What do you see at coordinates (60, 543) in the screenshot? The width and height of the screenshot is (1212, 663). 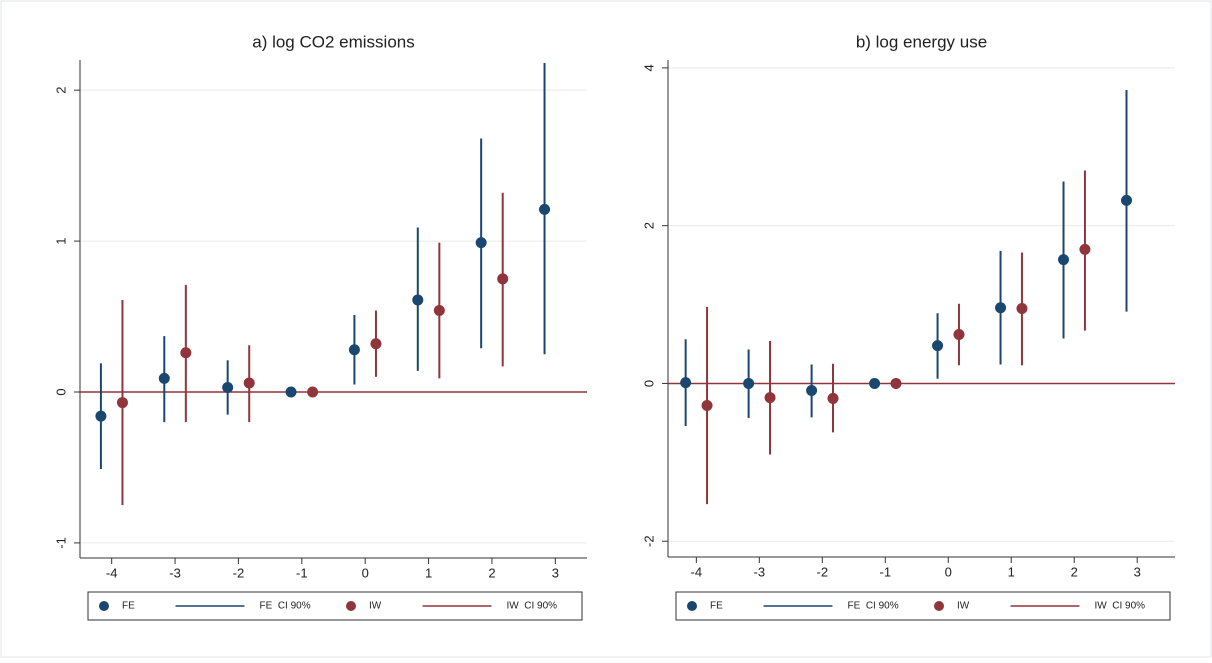 I see `y-tick-label: -1` at bounding box center [60, 543].